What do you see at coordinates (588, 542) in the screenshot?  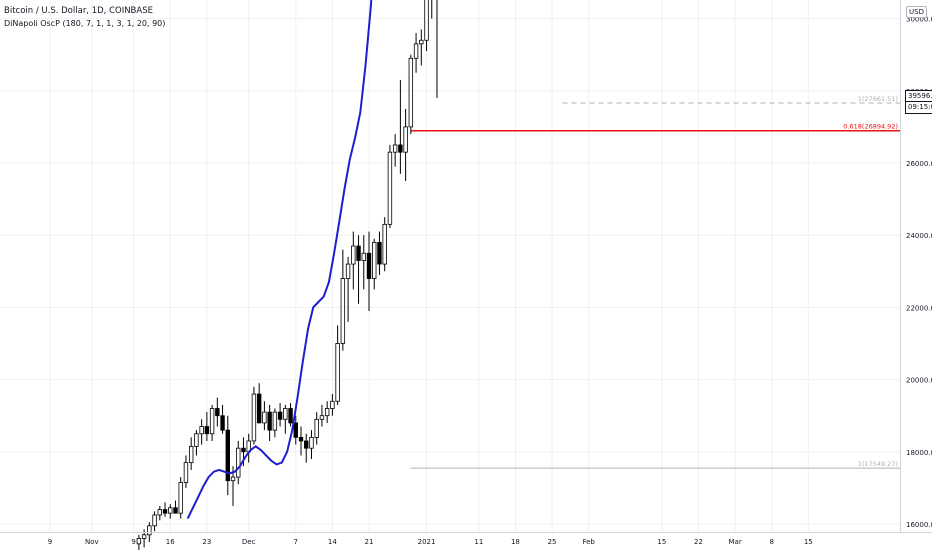 I see `time-tick-label: Feb` at bounding box center [588, 542].